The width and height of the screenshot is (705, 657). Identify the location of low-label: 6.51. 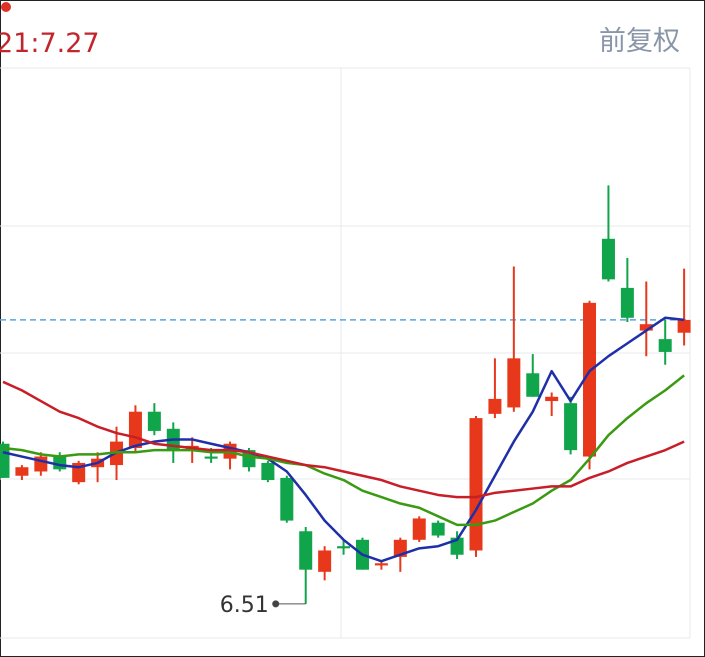
(244, 605).